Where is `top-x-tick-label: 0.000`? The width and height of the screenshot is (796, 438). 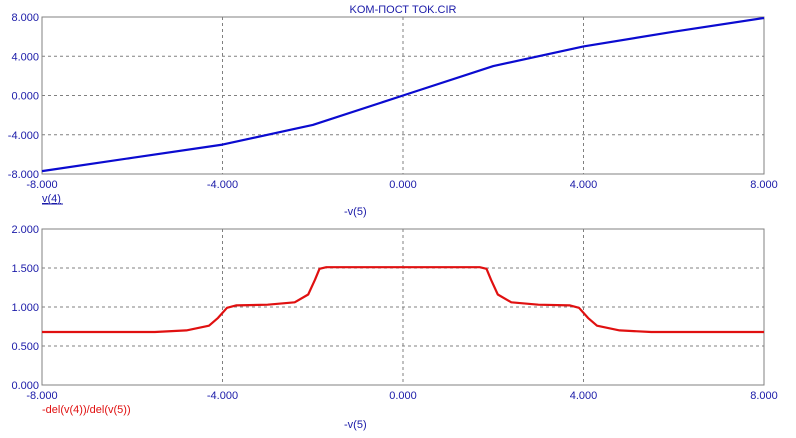 top-x-tick-label: 0.000 is located at coordinates (403, 185).